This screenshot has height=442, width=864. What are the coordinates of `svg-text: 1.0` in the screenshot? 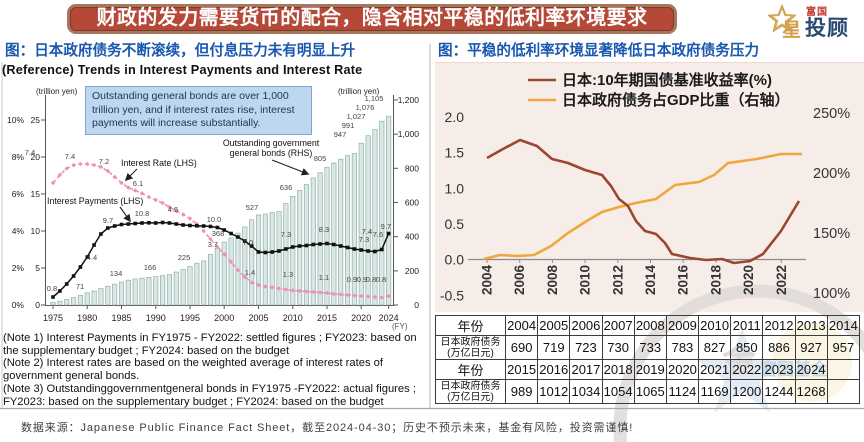 It's located at (455, 188).